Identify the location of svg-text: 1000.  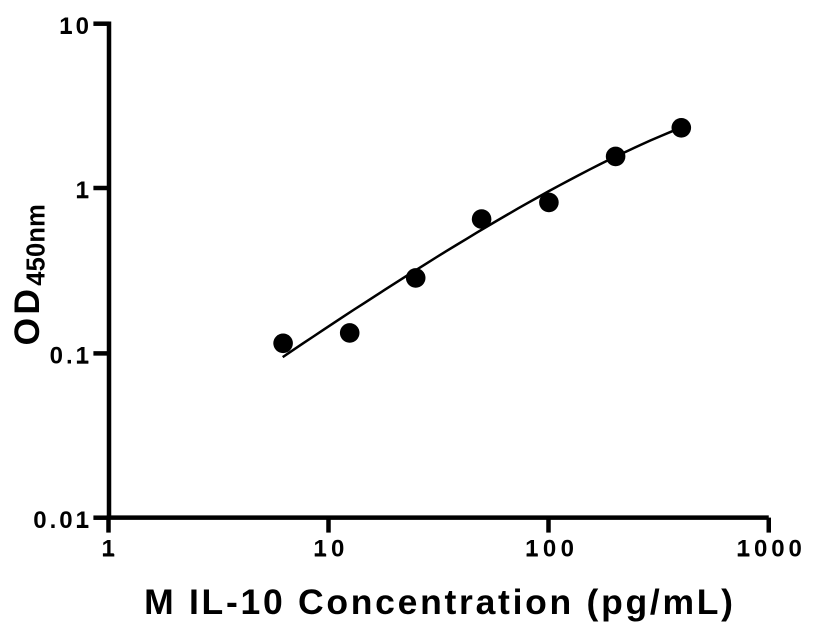
(771, 548).